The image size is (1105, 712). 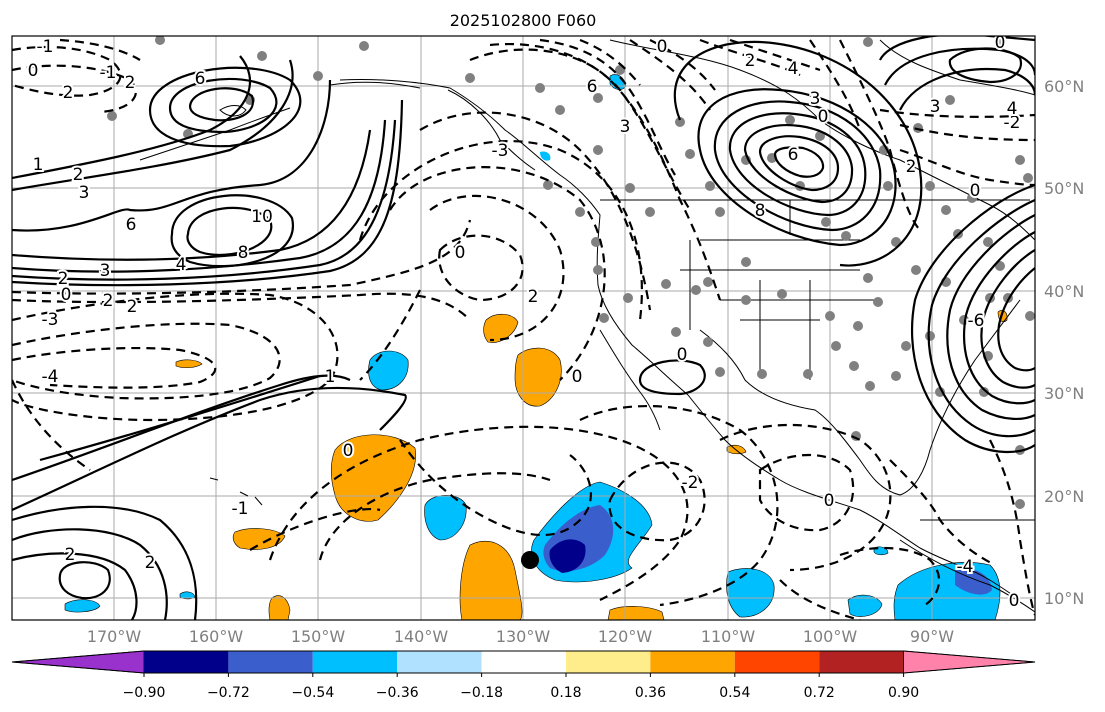 What do you see at coordinates (530, 560) in the screenshot?
I see `location-marker` at bounding box center [530, 560].